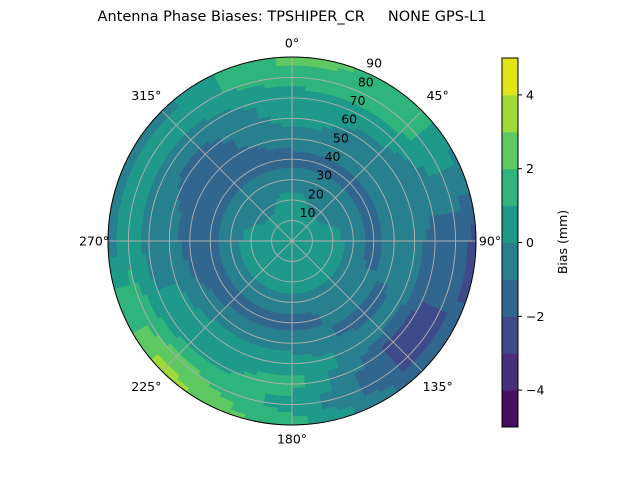 The height and width of the screenshot is (480, 640). What do you see at coordinates (324, 175) in the screenshot?
I see `radial-tick-label: 30` at bounding box center [324, 175].